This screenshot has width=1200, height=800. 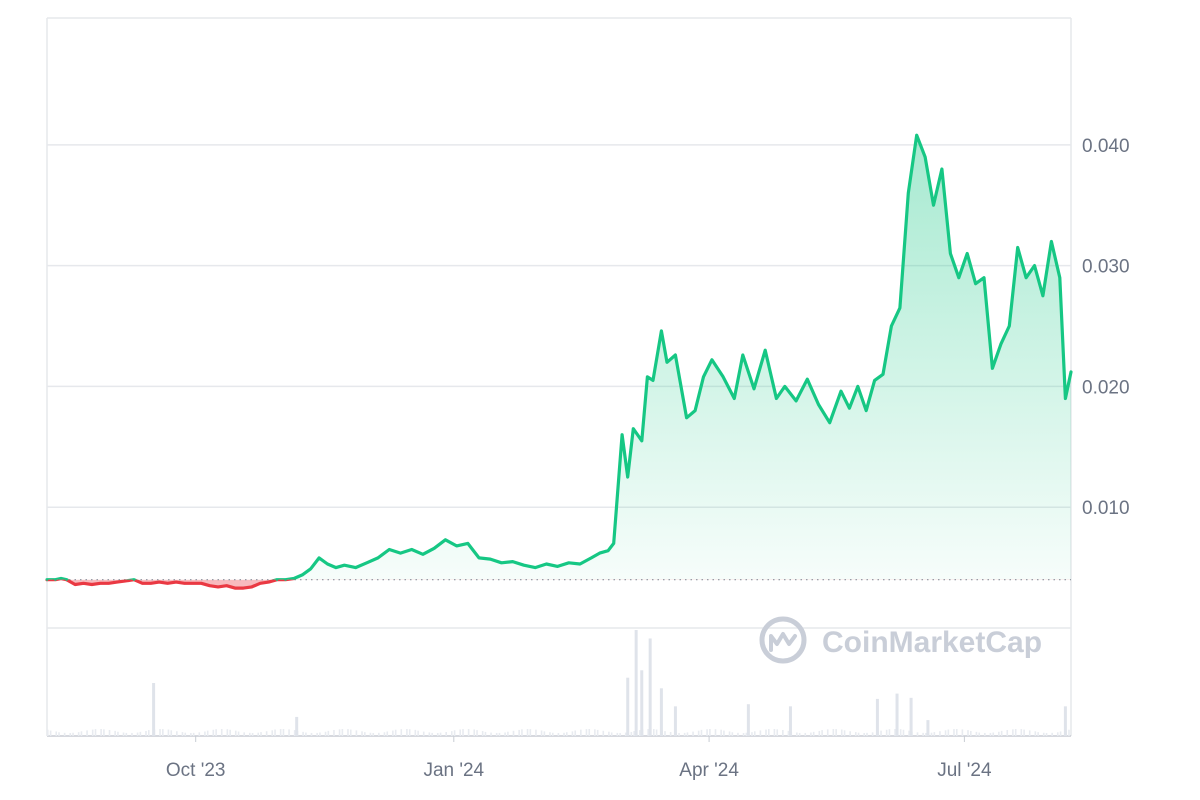 I want to click on x-tick-label: Apr '24, so click(x=709, y=770).